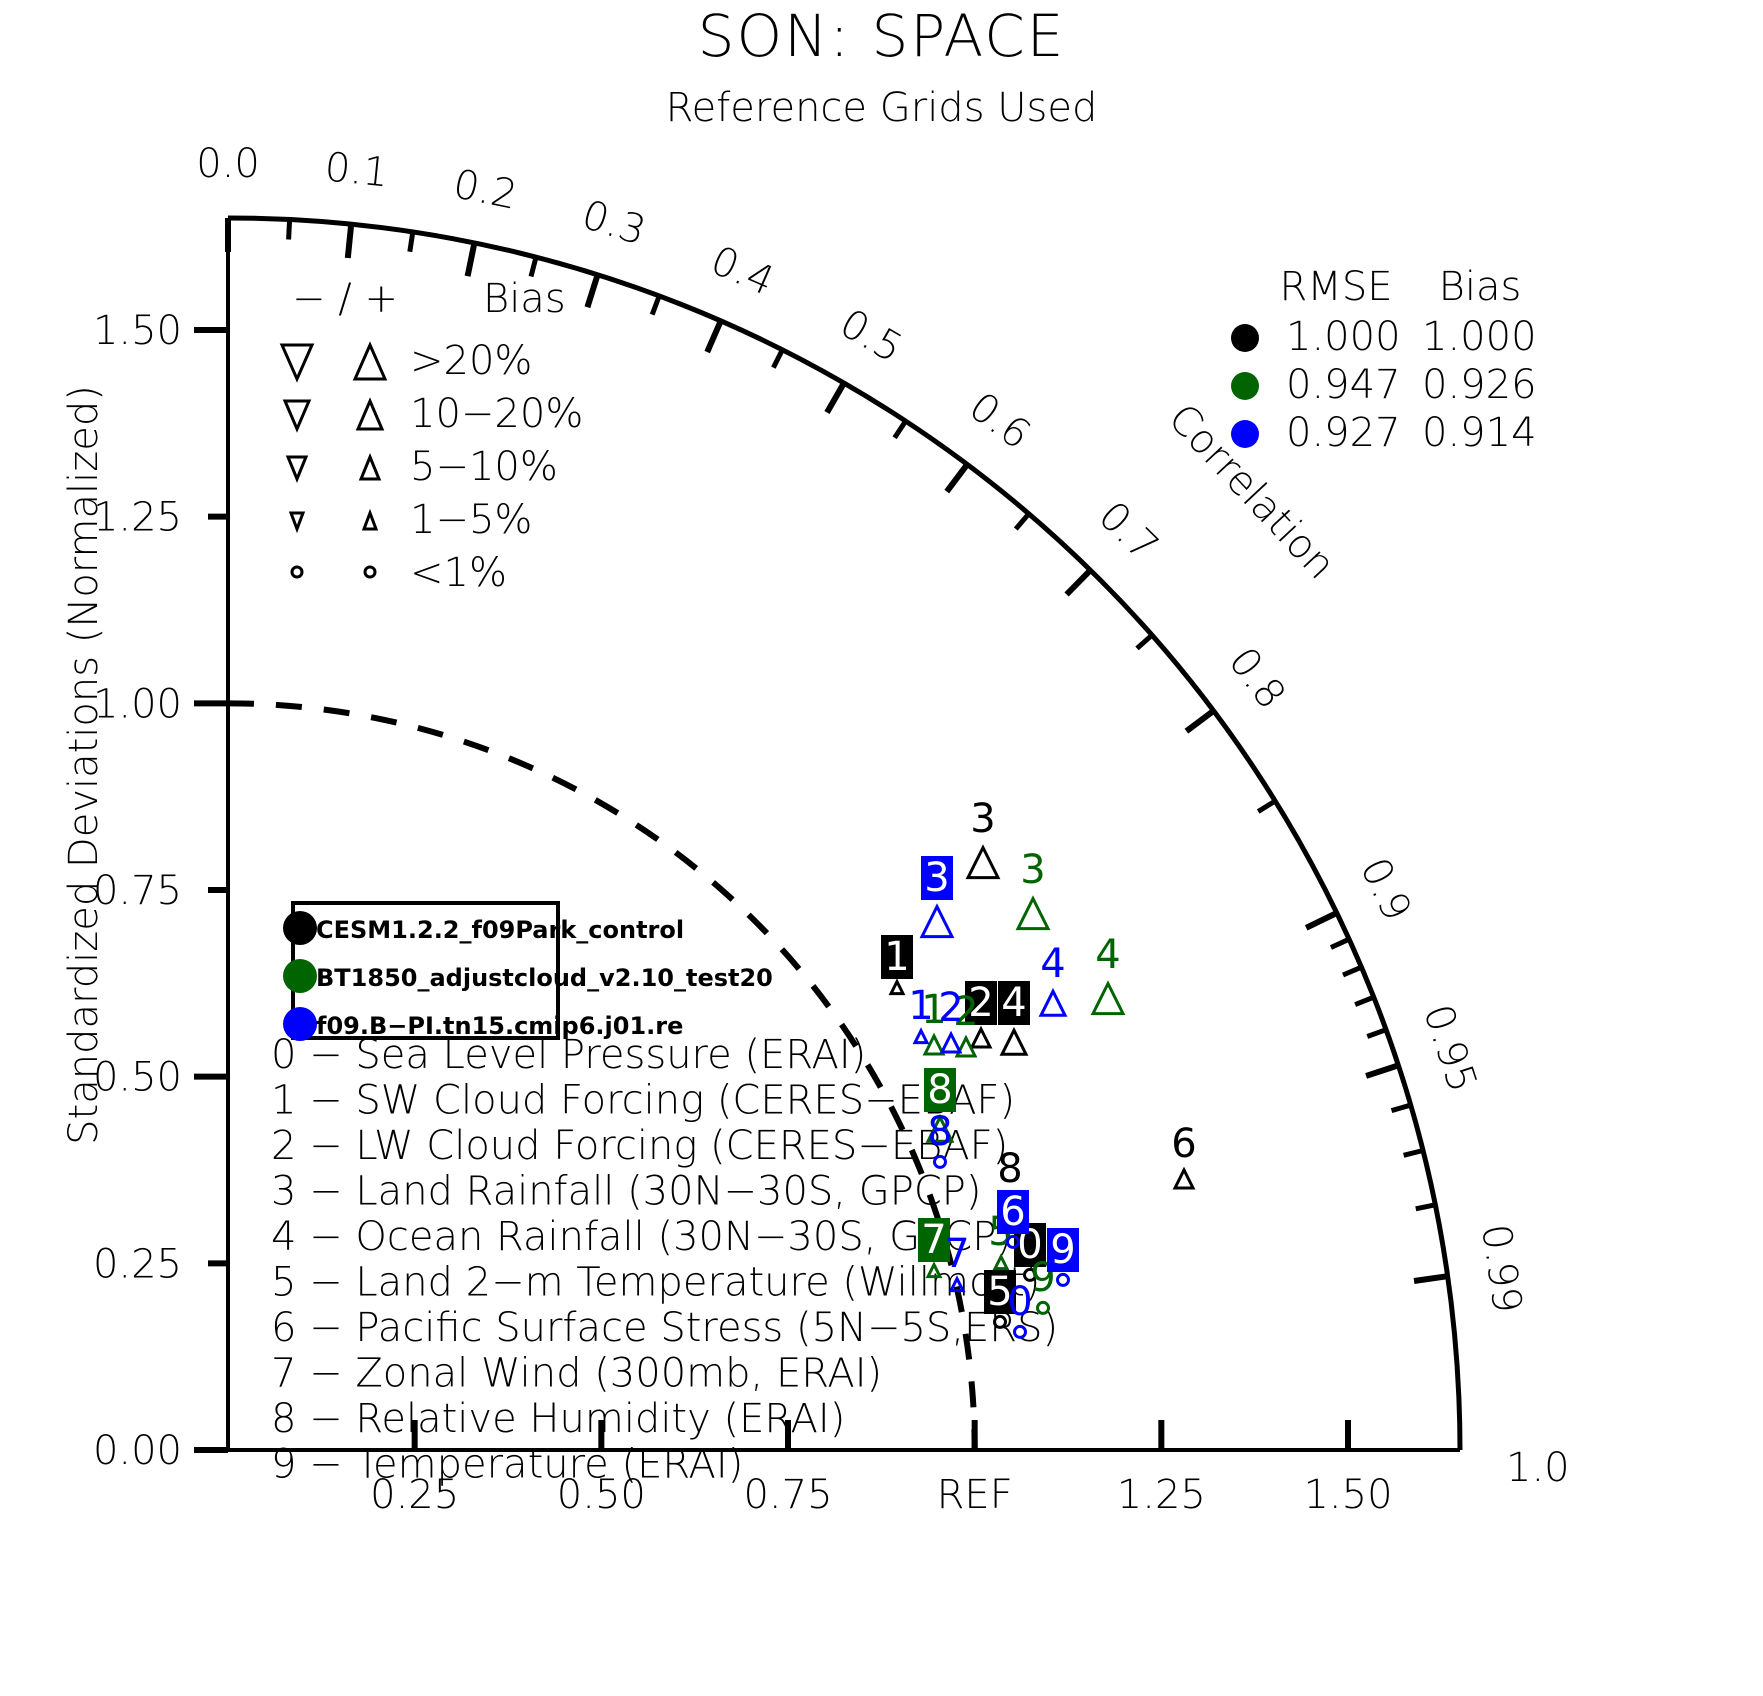  I want to click on data-point: 1, so click(921, 1014).